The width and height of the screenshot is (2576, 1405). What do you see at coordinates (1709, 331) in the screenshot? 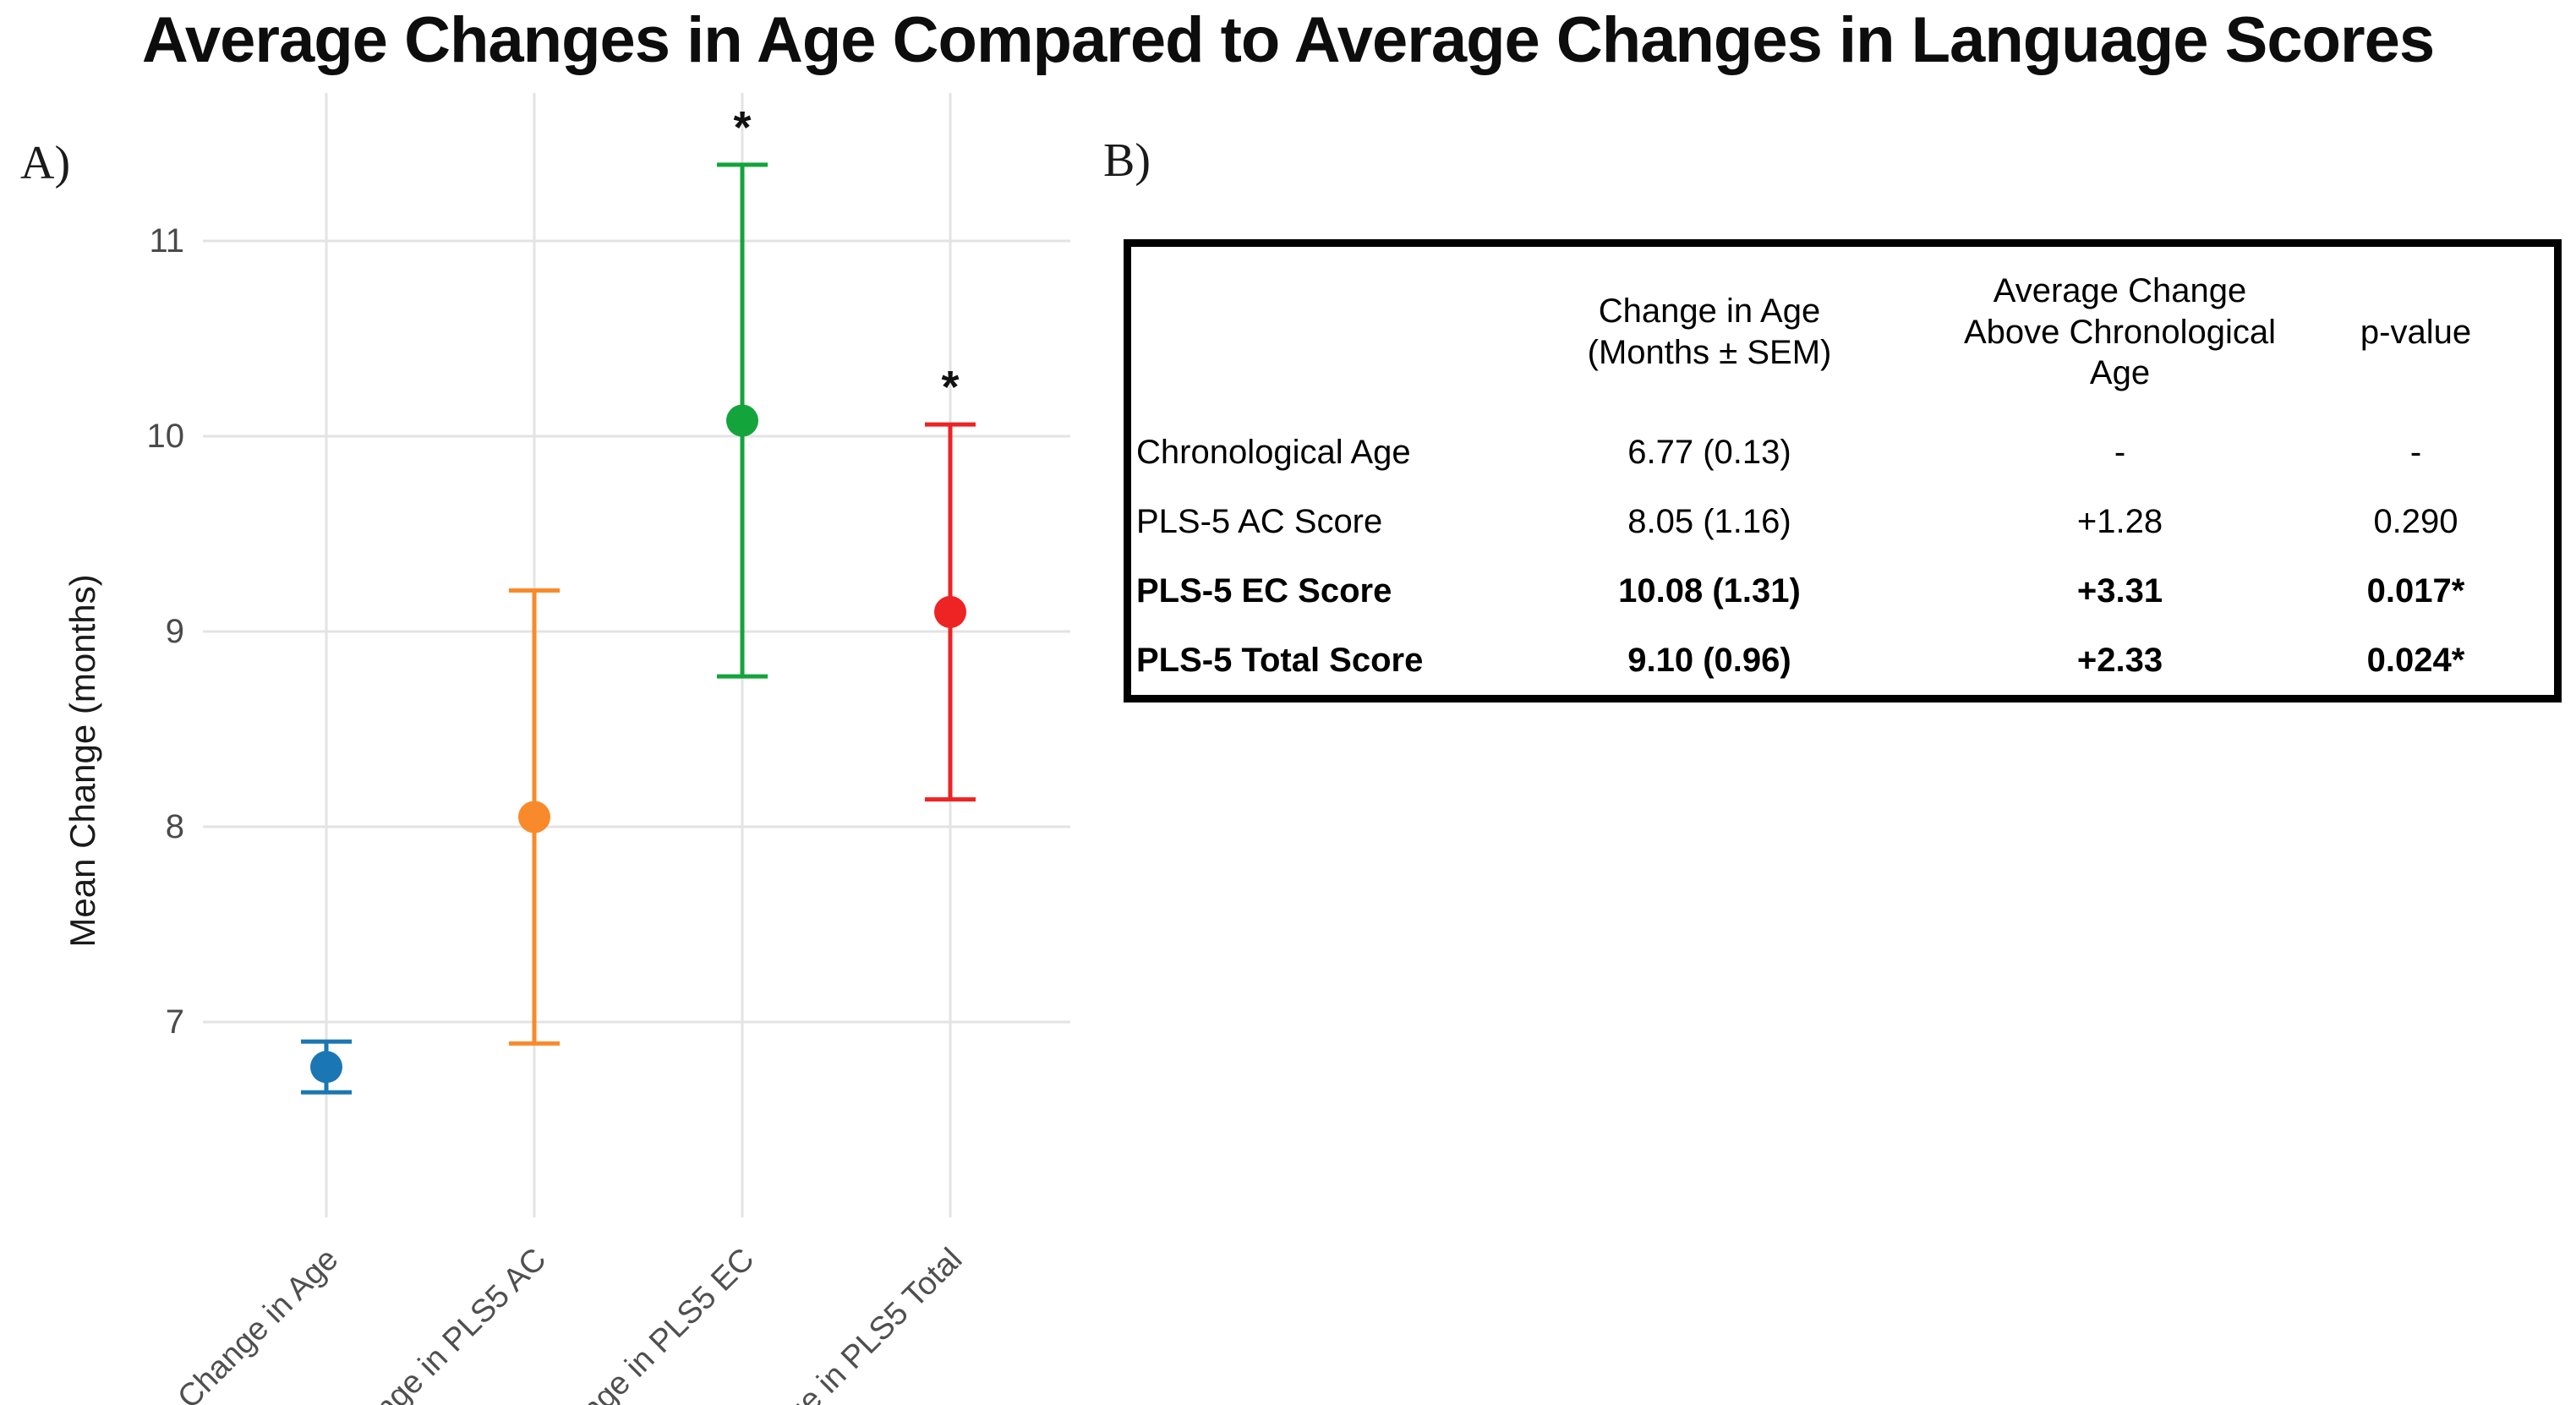
I see `table-header-cell: Change in Age (Months ± SEM)` at bounding box center [1709, 331].